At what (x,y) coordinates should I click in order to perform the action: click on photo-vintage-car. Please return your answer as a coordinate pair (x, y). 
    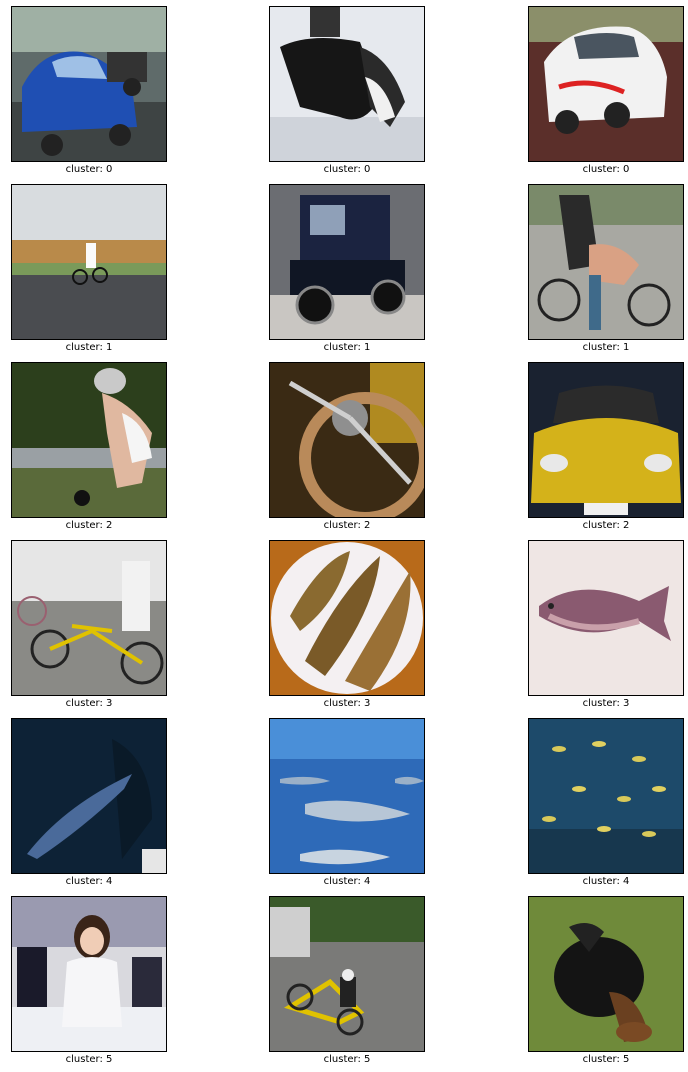
    Looking at the image, I should click on (347, 262).